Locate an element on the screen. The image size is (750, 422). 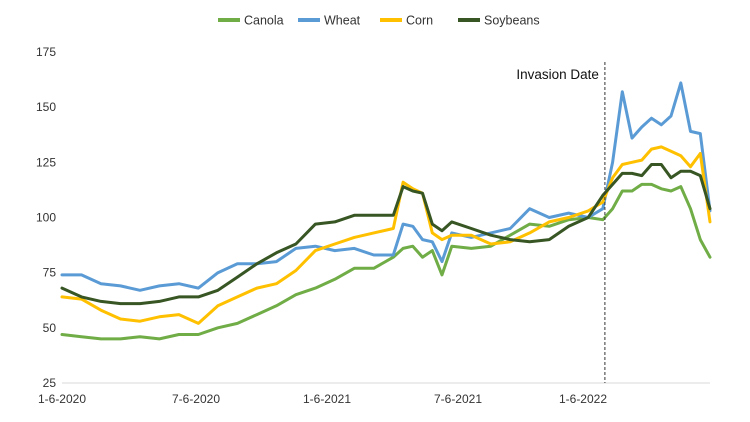
y-tick-label: 25 is located at coordinates (50, 383).